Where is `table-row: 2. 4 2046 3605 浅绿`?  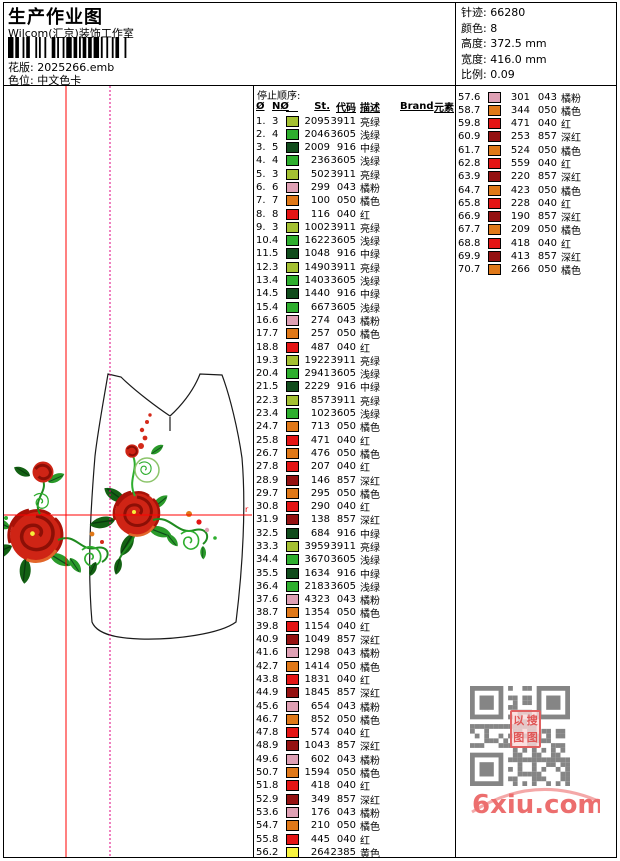
table-row: 2. 4 2046 3605 浅绿 is located at coordinates (354, 134).